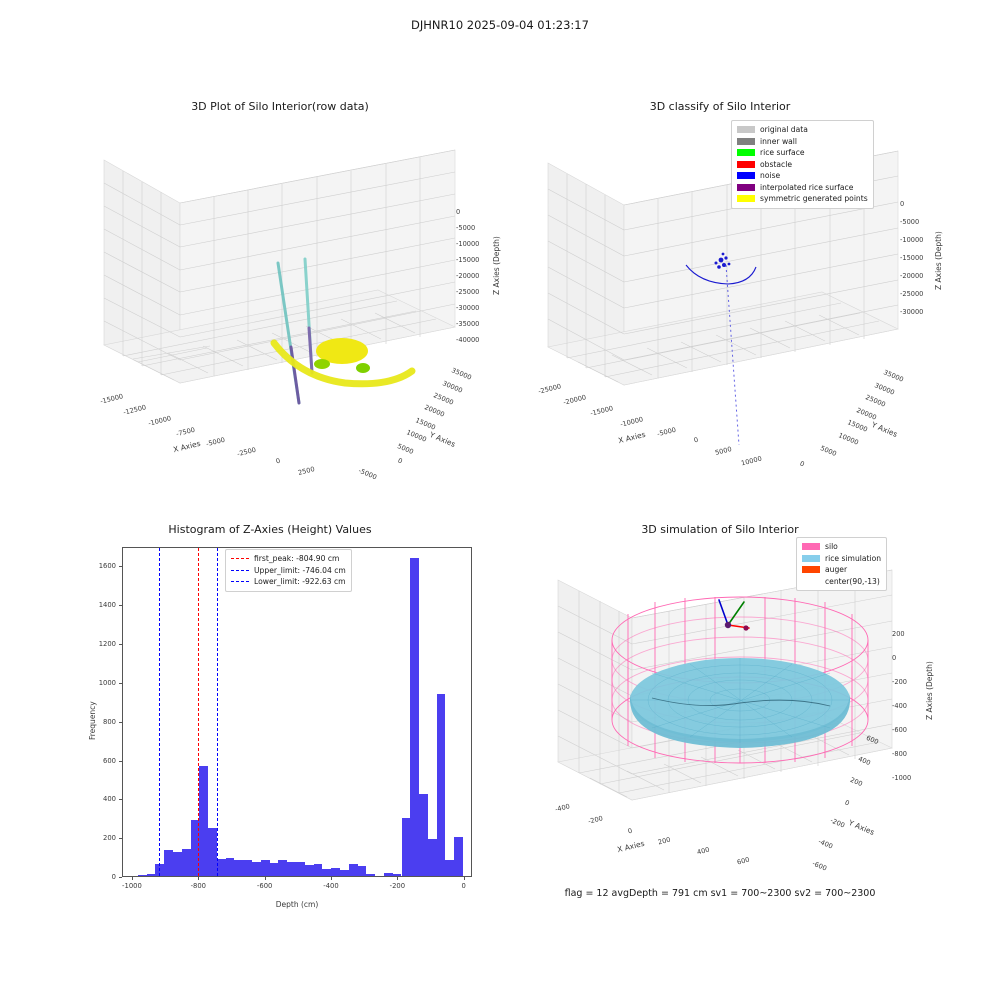 The height and width of the screenshot is (1000, 1000). What do you see at coordinates (288, 582) in the screenshot?
I see `legend-item-lower-limit: Lower_limit: -922.63 cm` at bounding box center [288, 582].